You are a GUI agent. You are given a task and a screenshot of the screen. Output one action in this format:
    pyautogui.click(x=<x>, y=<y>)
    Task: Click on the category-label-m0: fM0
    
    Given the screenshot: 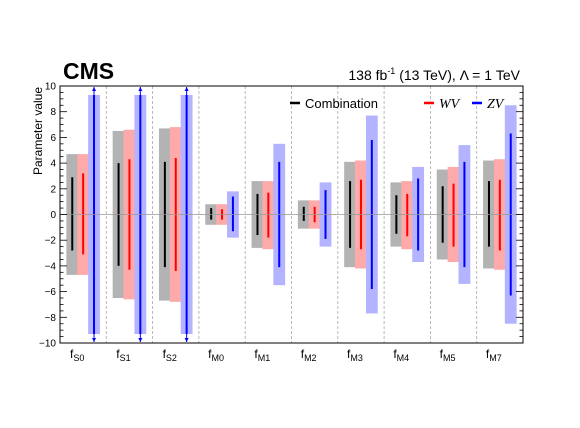 What is the action you would take?
    pyautogui.click(x=216, y=355)
    